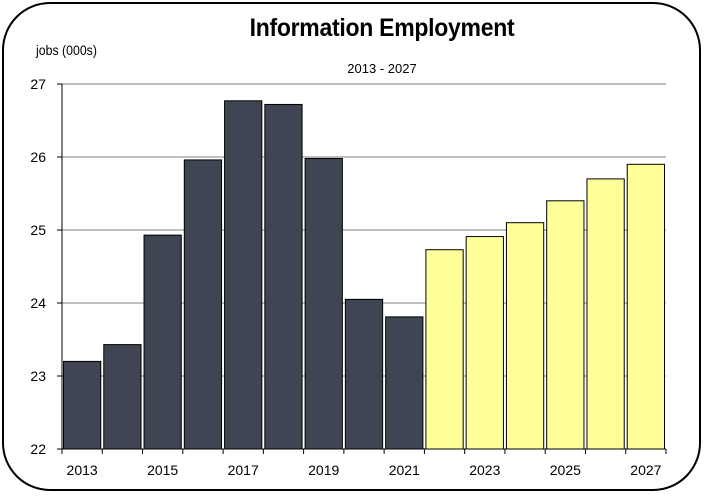  What do you see at coordinates (646, 306) in the screenshot?
I see `bar-2027` at bounding box center [646, 306].